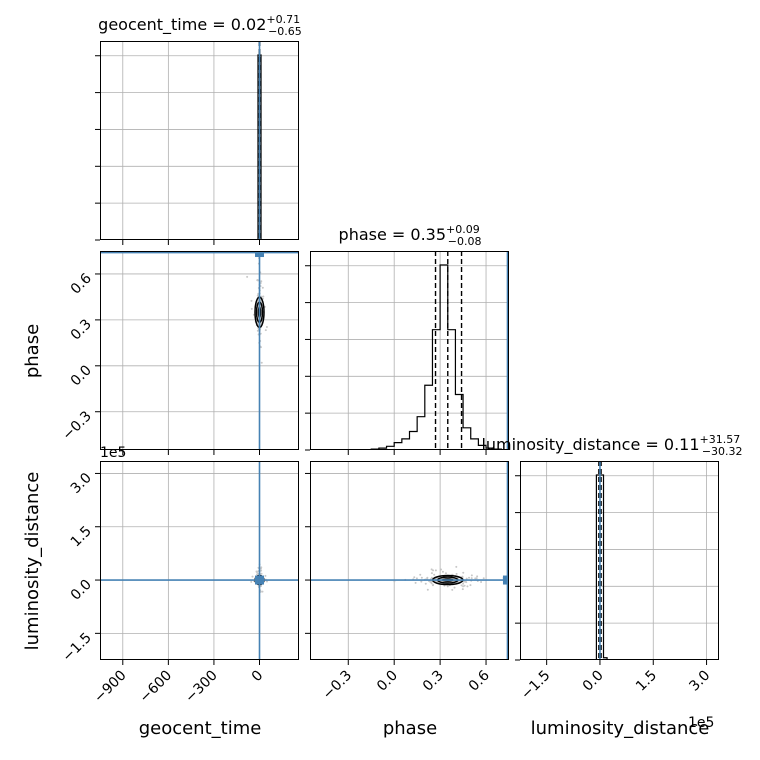  What do you see at coordinates (76, 425) in the screenshot?
I see `y-tick-label-phase-0: −0.3` at bounding box center [76, 425].